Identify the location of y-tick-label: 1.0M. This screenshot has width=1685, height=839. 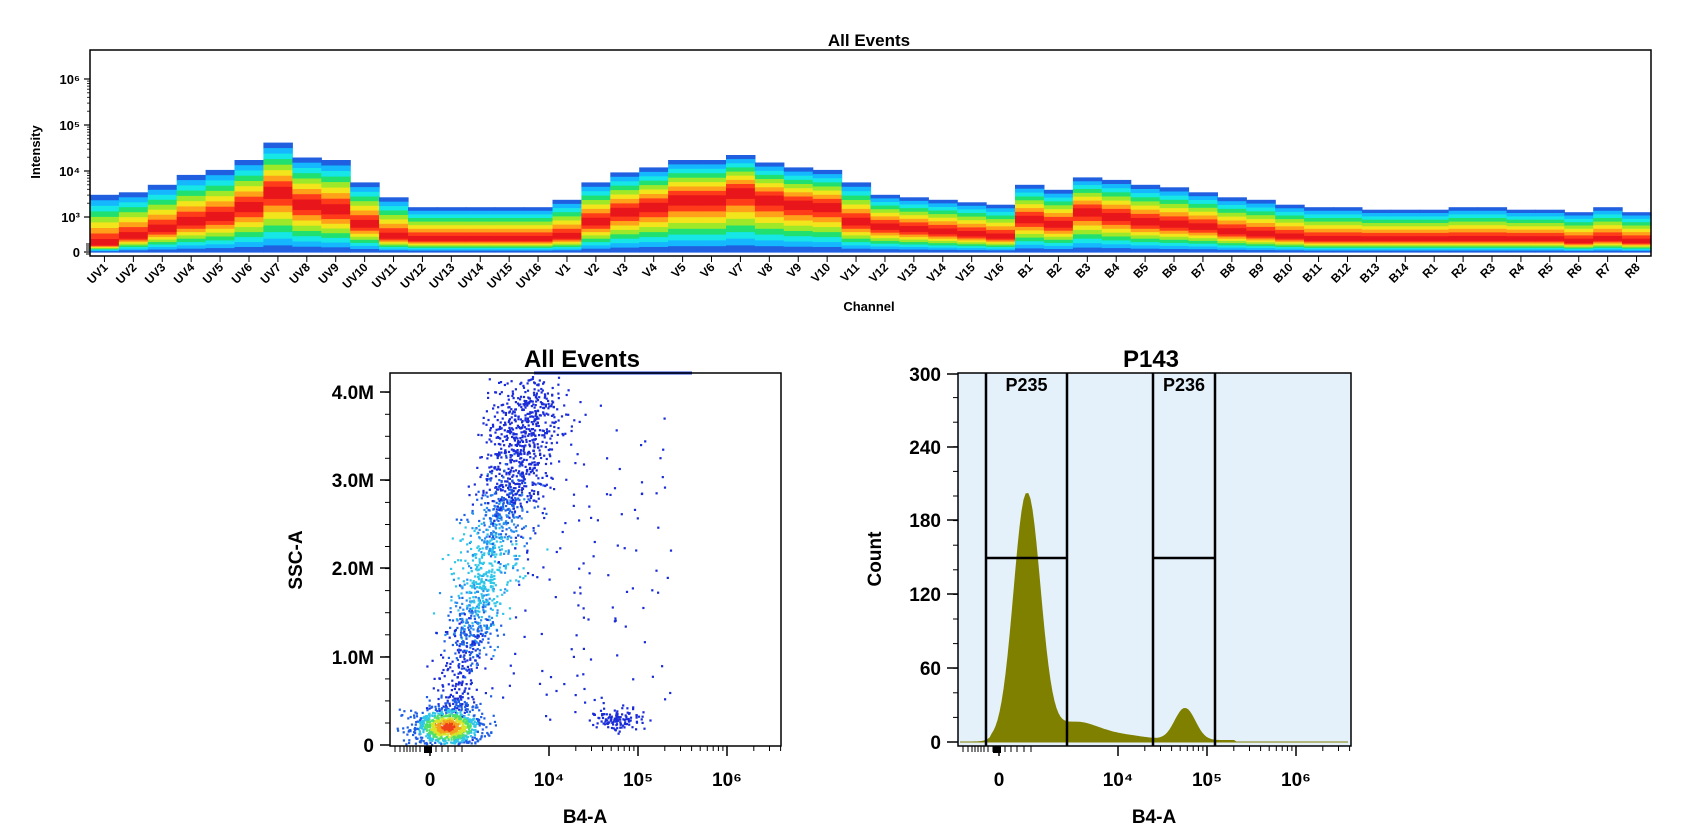
(353, 658).